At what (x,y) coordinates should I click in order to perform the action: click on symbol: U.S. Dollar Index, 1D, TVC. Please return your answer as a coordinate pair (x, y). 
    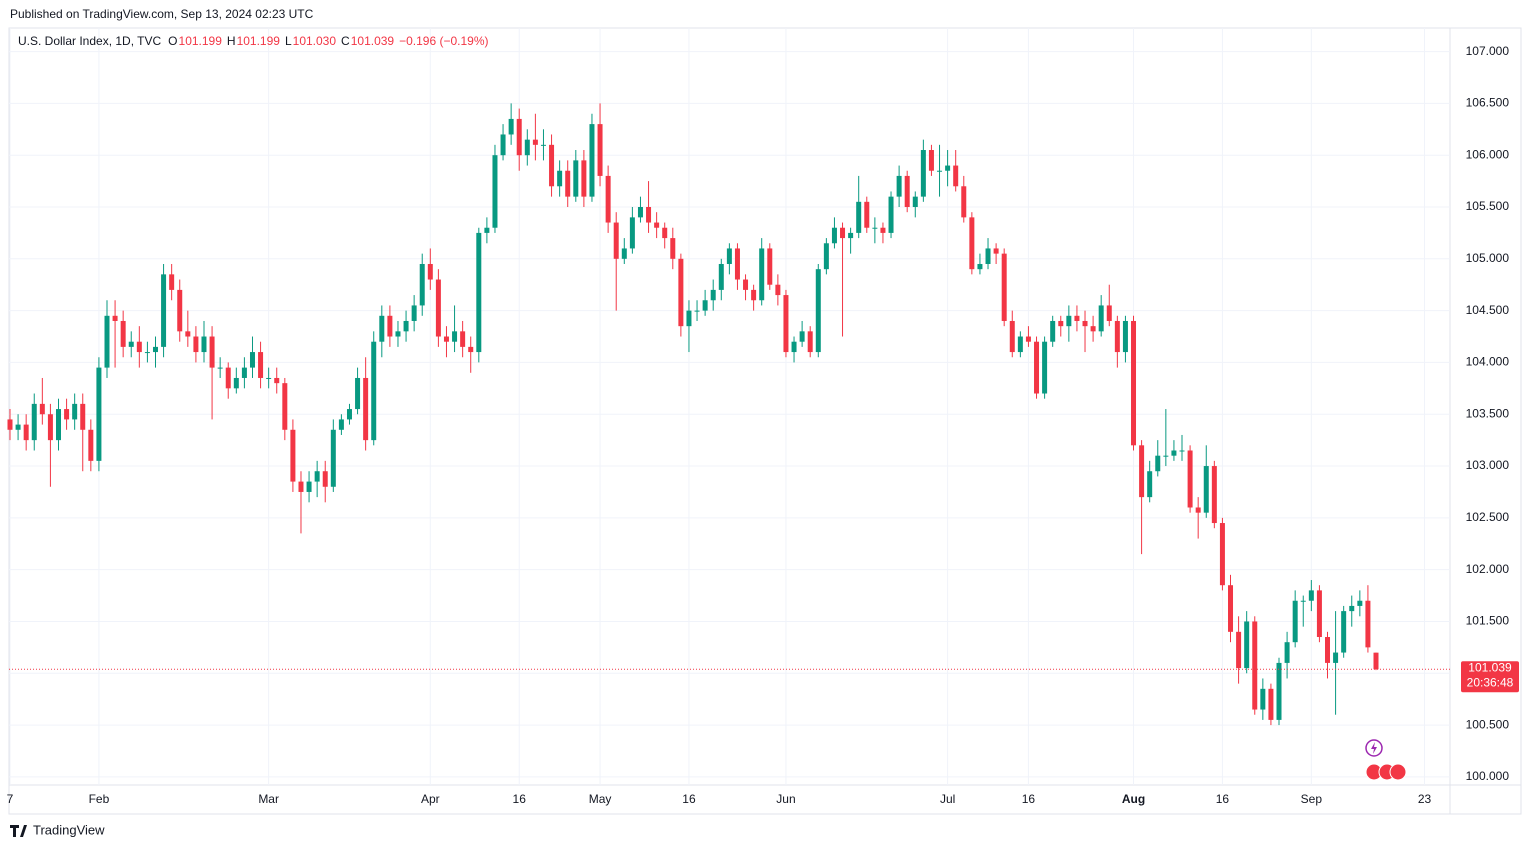
    Looking at the image, I should click on (89, 41).